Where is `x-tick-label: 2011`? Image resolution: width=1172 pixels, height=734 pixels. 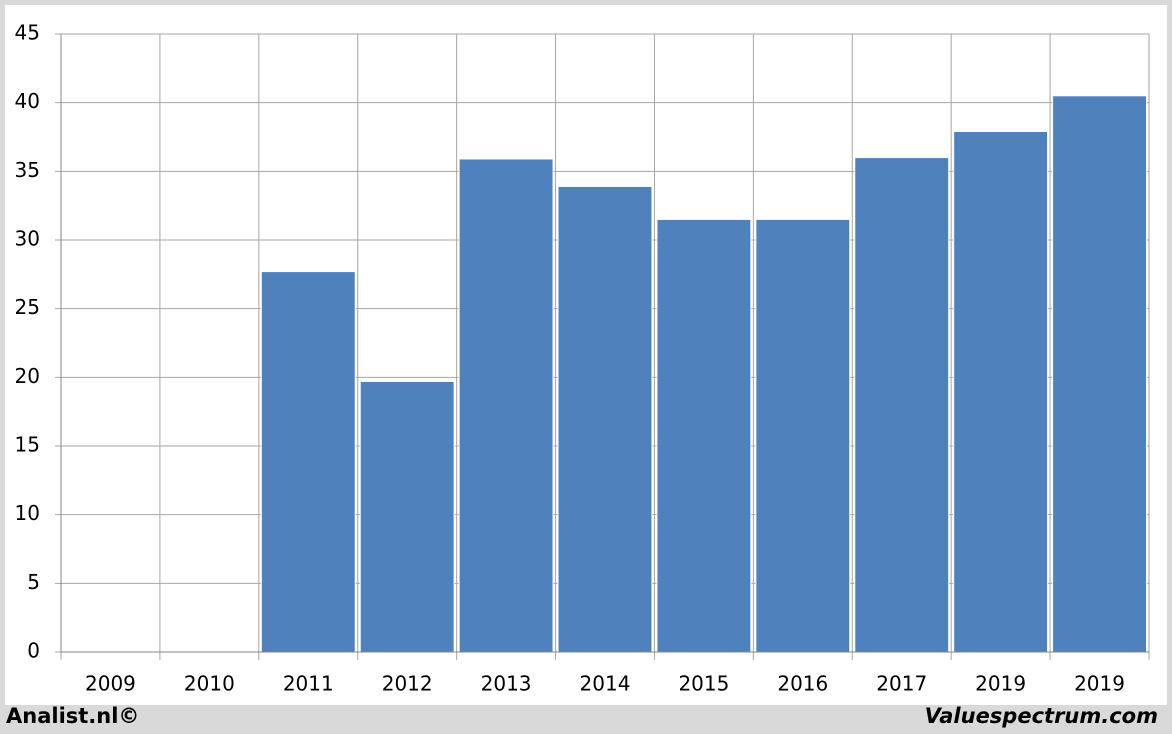
x-tick-label: 2011 is located at coordinates (308, 684).